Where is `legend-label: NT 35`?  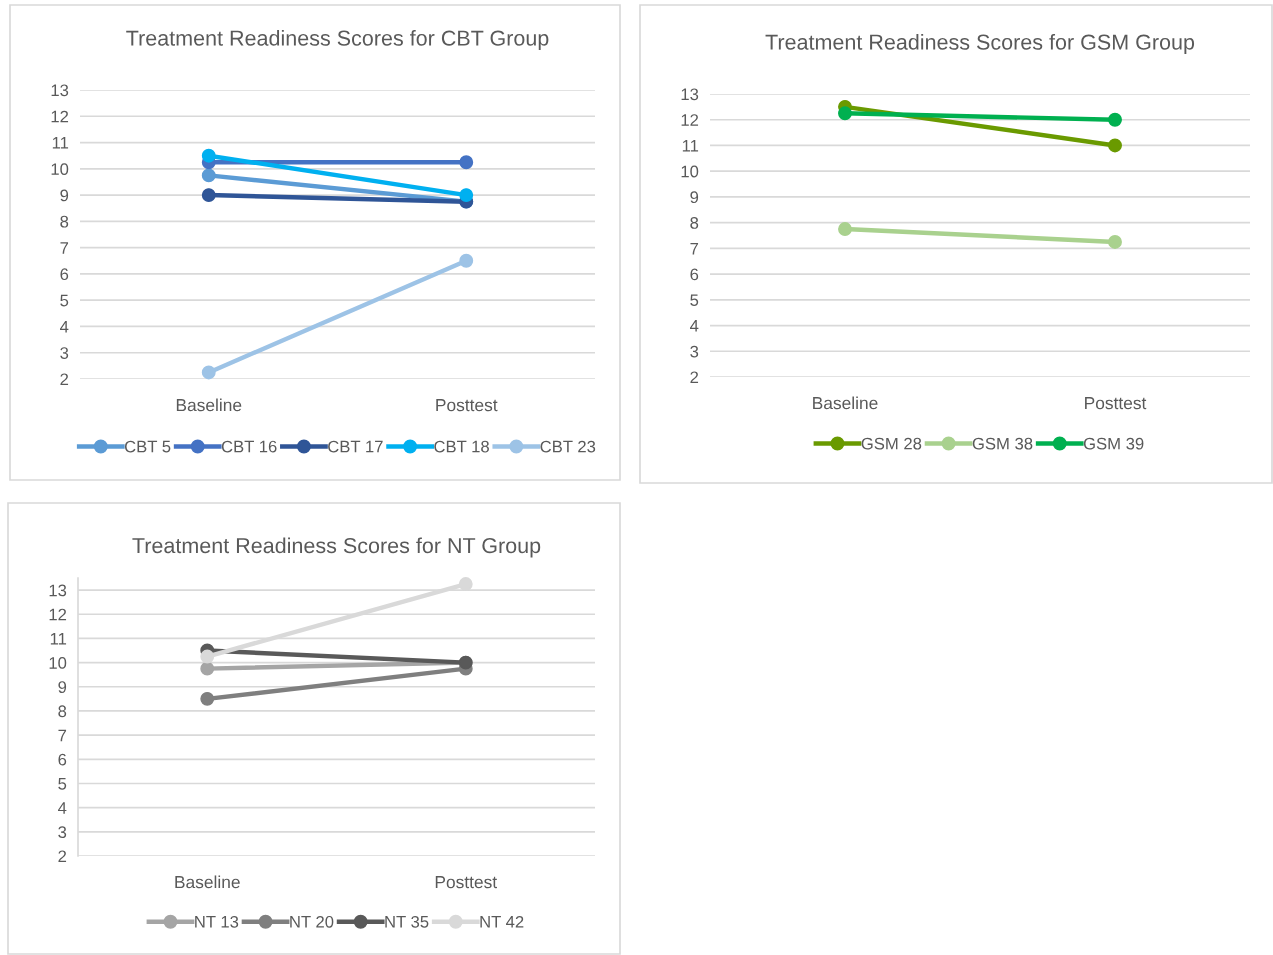 legend-label: NT 35 is located at coordinates (407, 921).